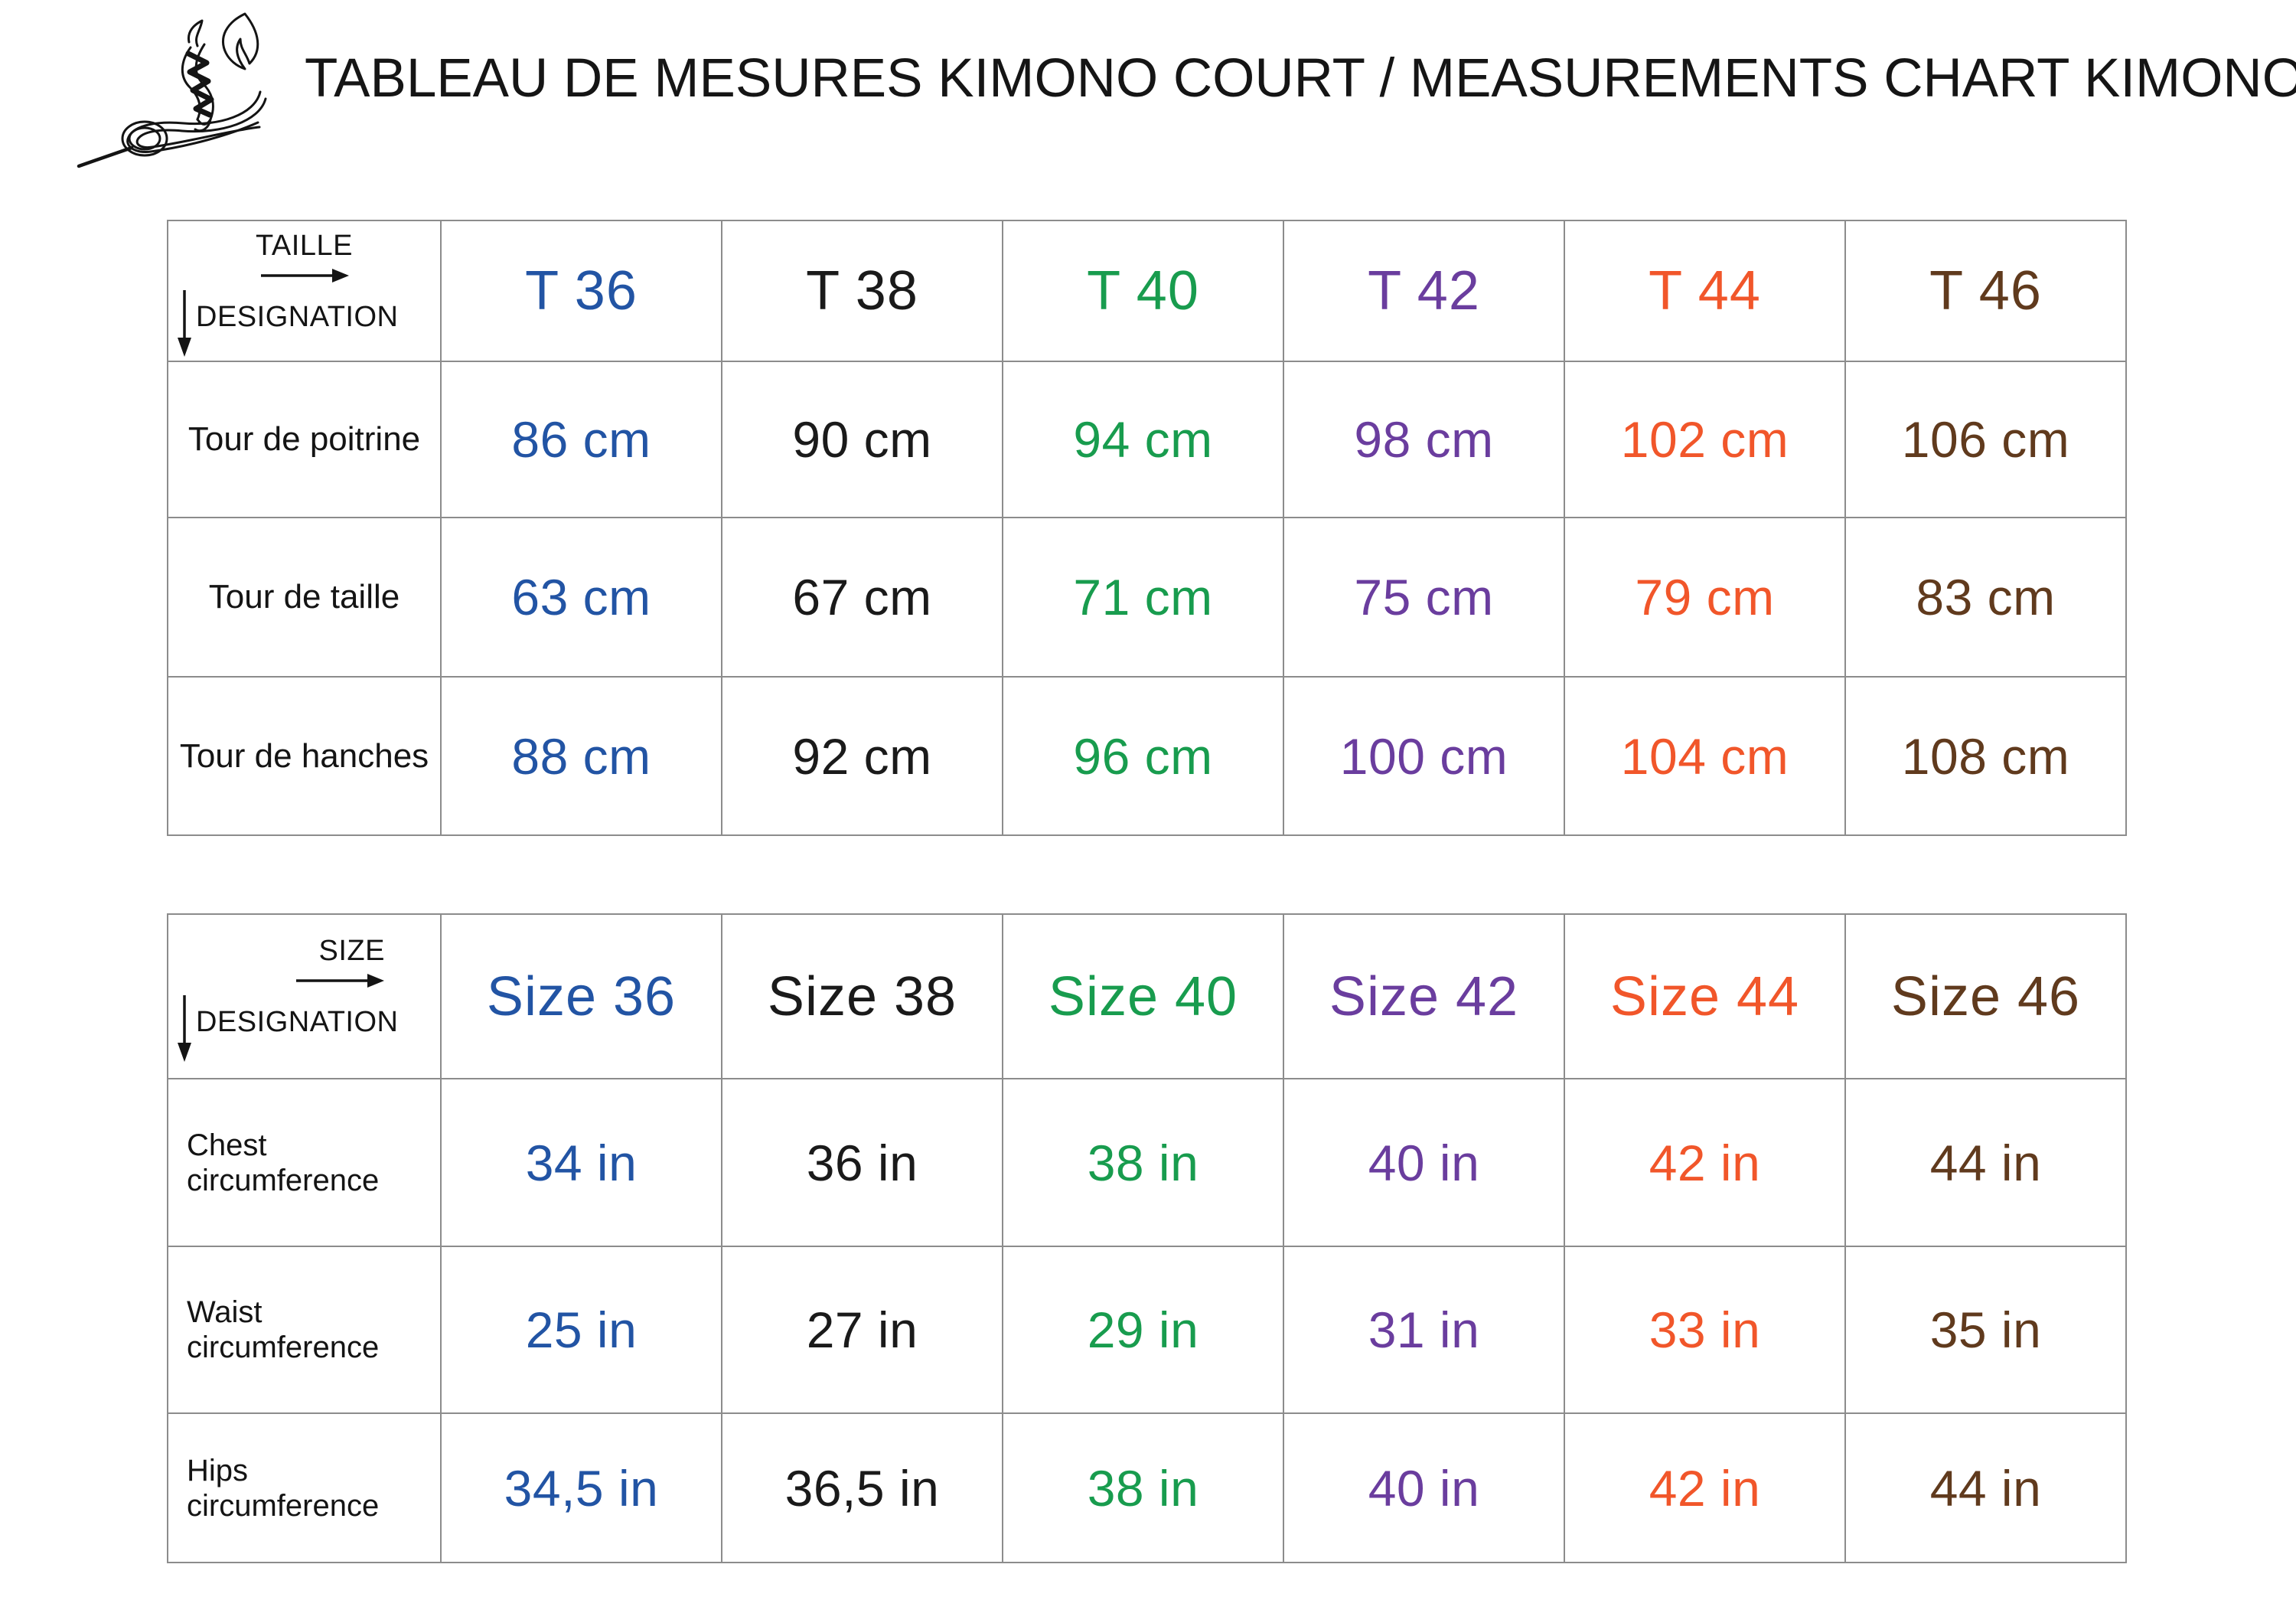 The image size is (2296, 1623). I want to click on column-header-label: T 44, so click(1705, 291).